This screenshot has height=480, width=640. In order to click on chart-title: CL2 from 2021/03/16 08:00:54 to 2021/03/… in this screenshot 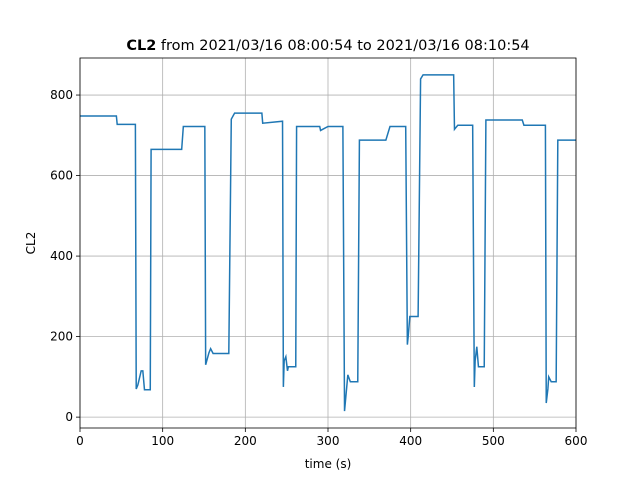, I will do `click(327, 46)`.